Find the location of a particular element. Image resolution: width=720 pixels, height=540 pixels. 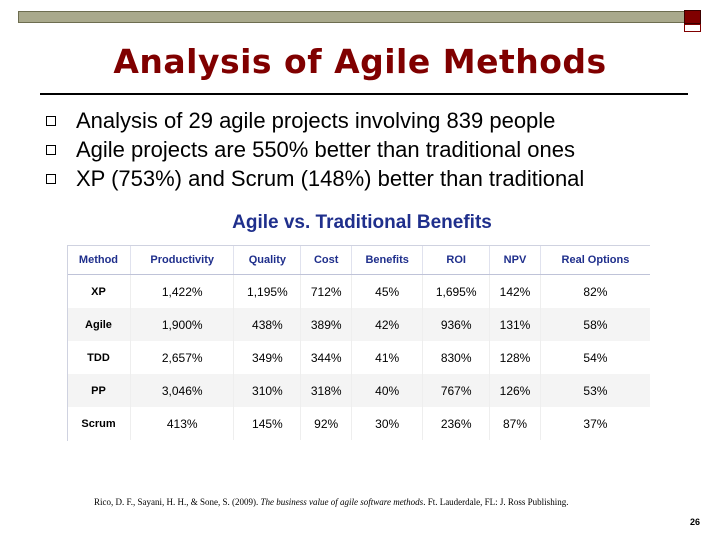

method-cell: Scrum is located at coordinates (99, 423).